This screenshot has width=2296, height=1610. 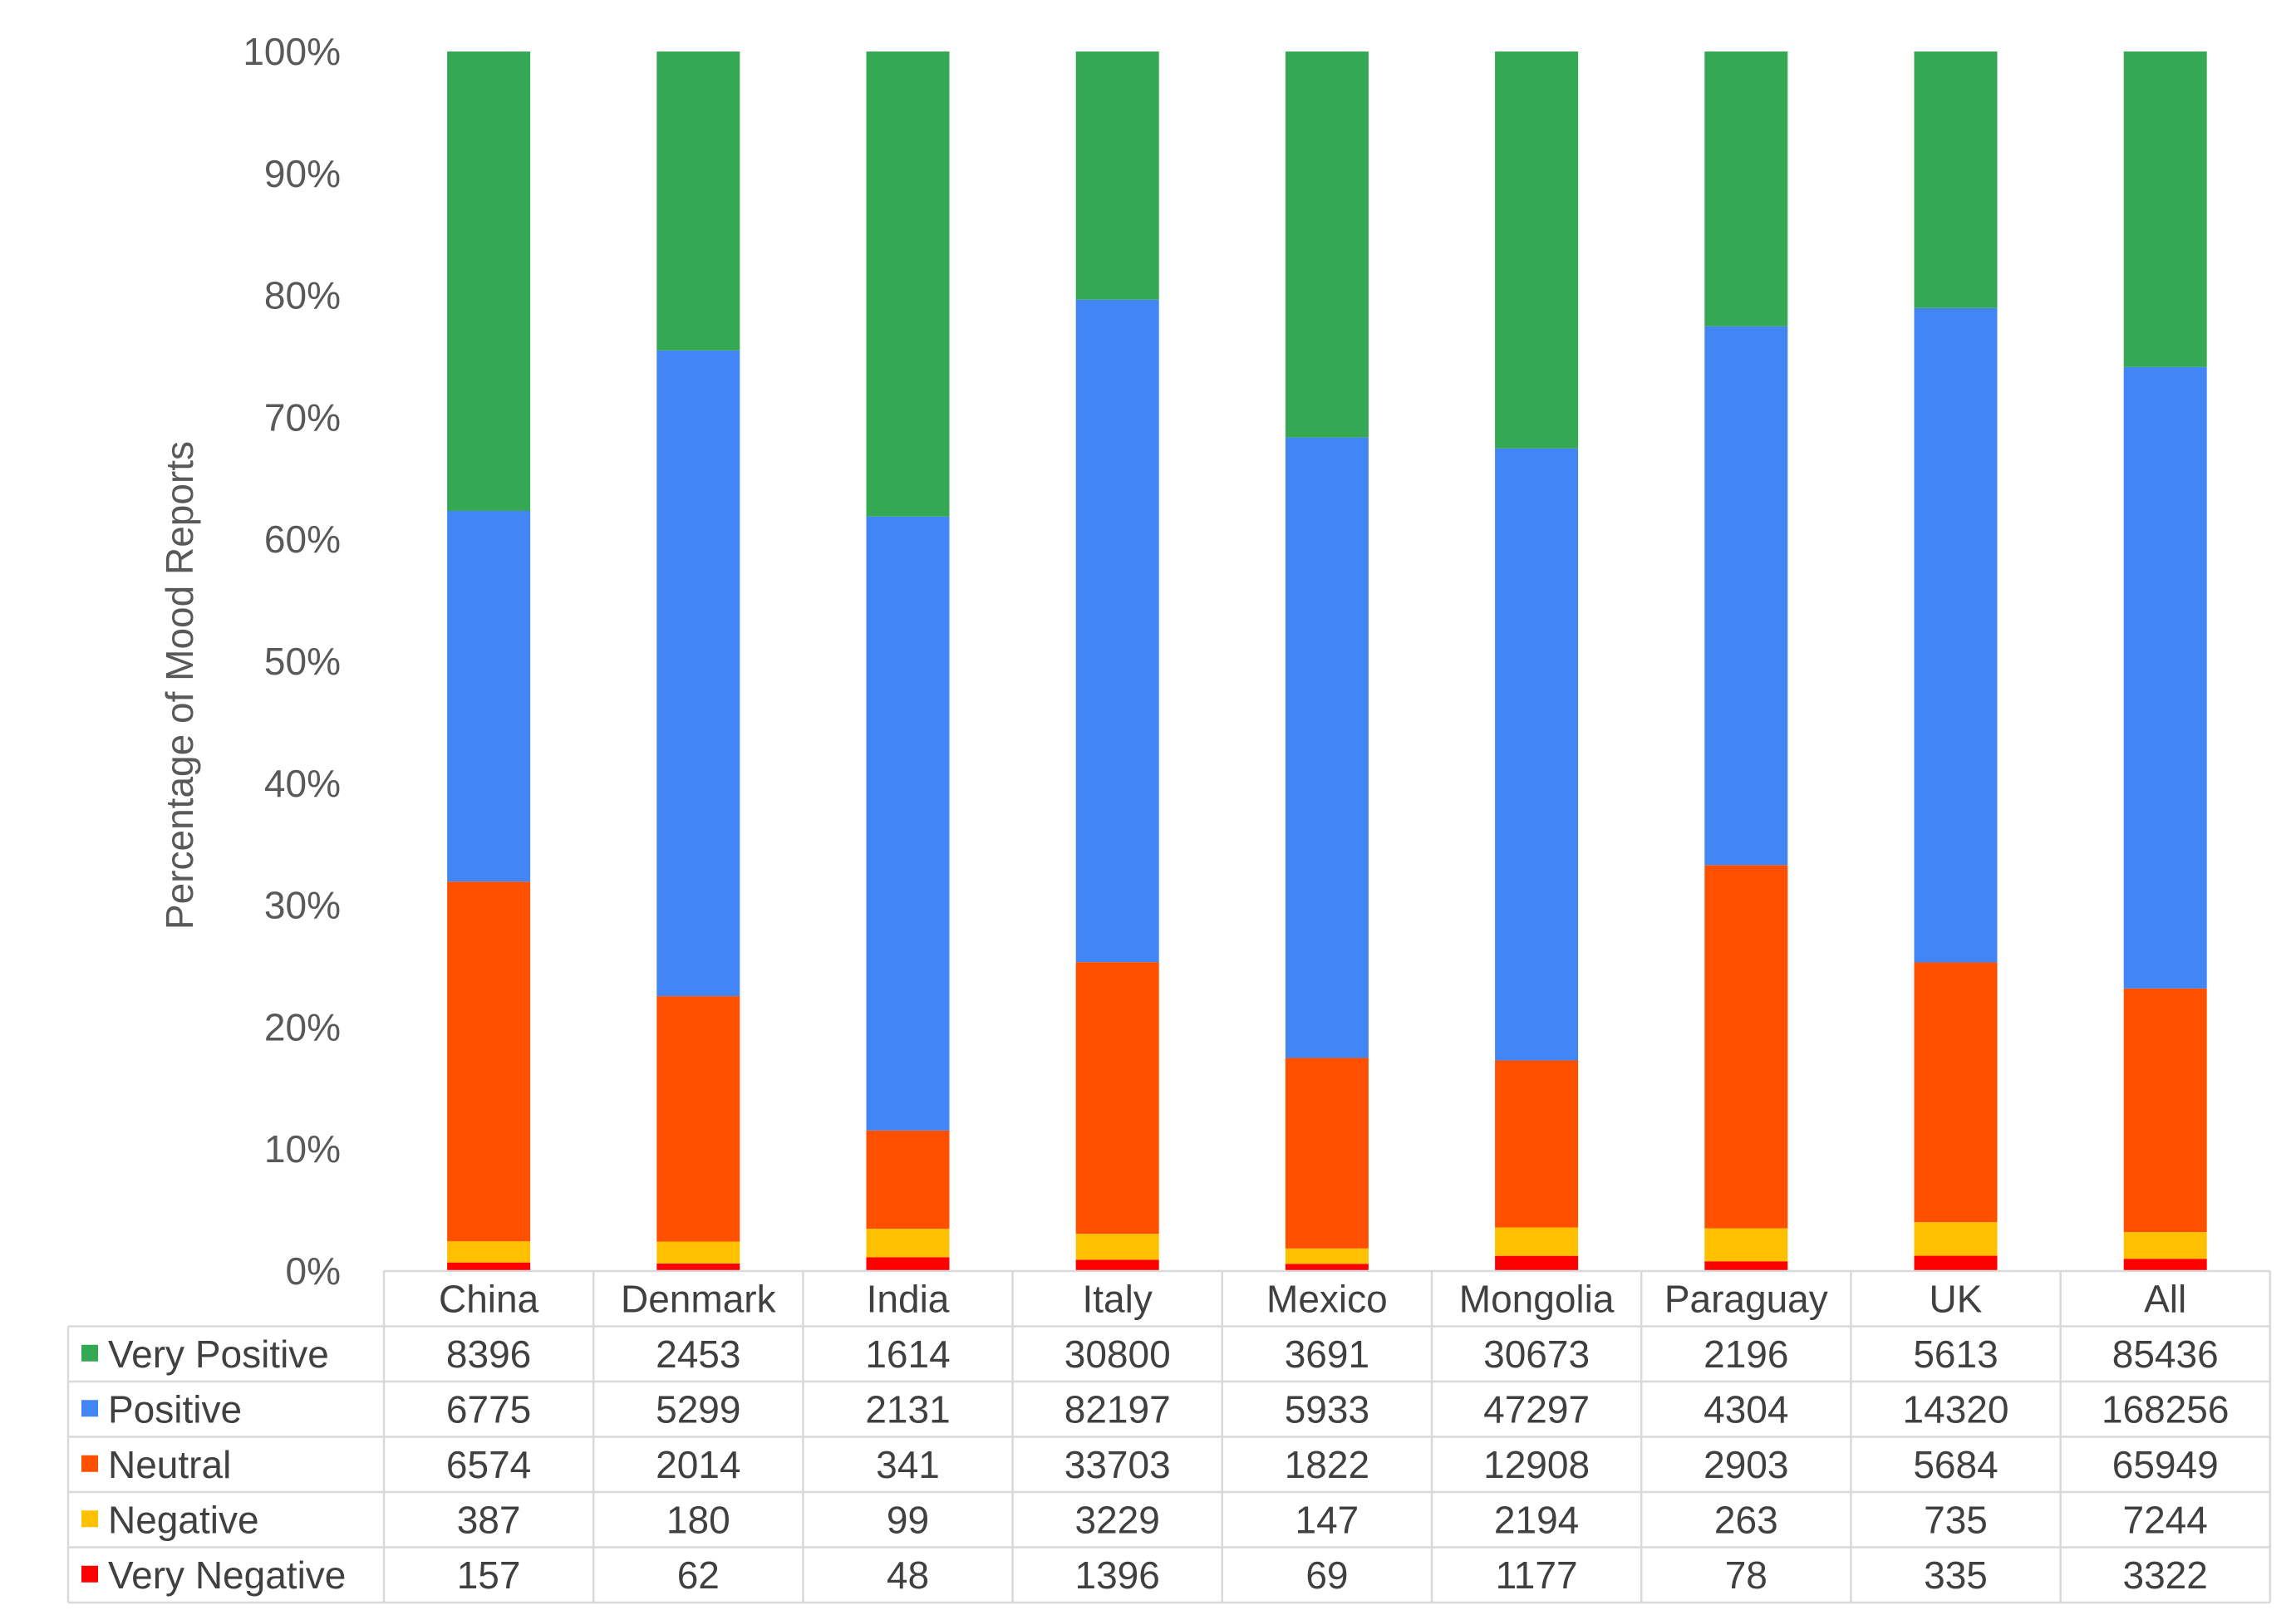 What do you see at coordinates (908, 823) in the screenshot?
I see `bar-india-positive` at bounding box center [908, 823].